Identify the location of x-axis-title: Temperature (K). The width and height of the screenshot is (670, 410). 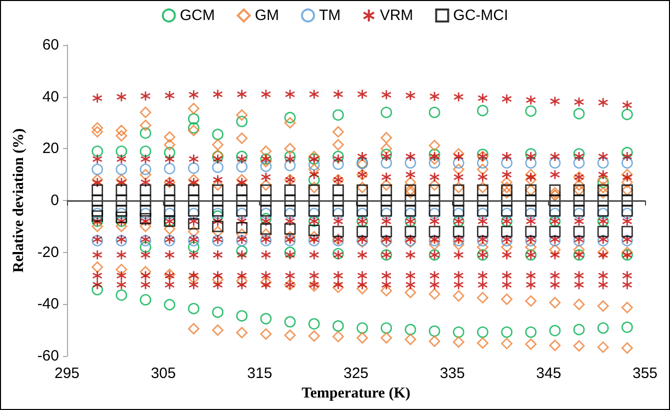
(356, 394).